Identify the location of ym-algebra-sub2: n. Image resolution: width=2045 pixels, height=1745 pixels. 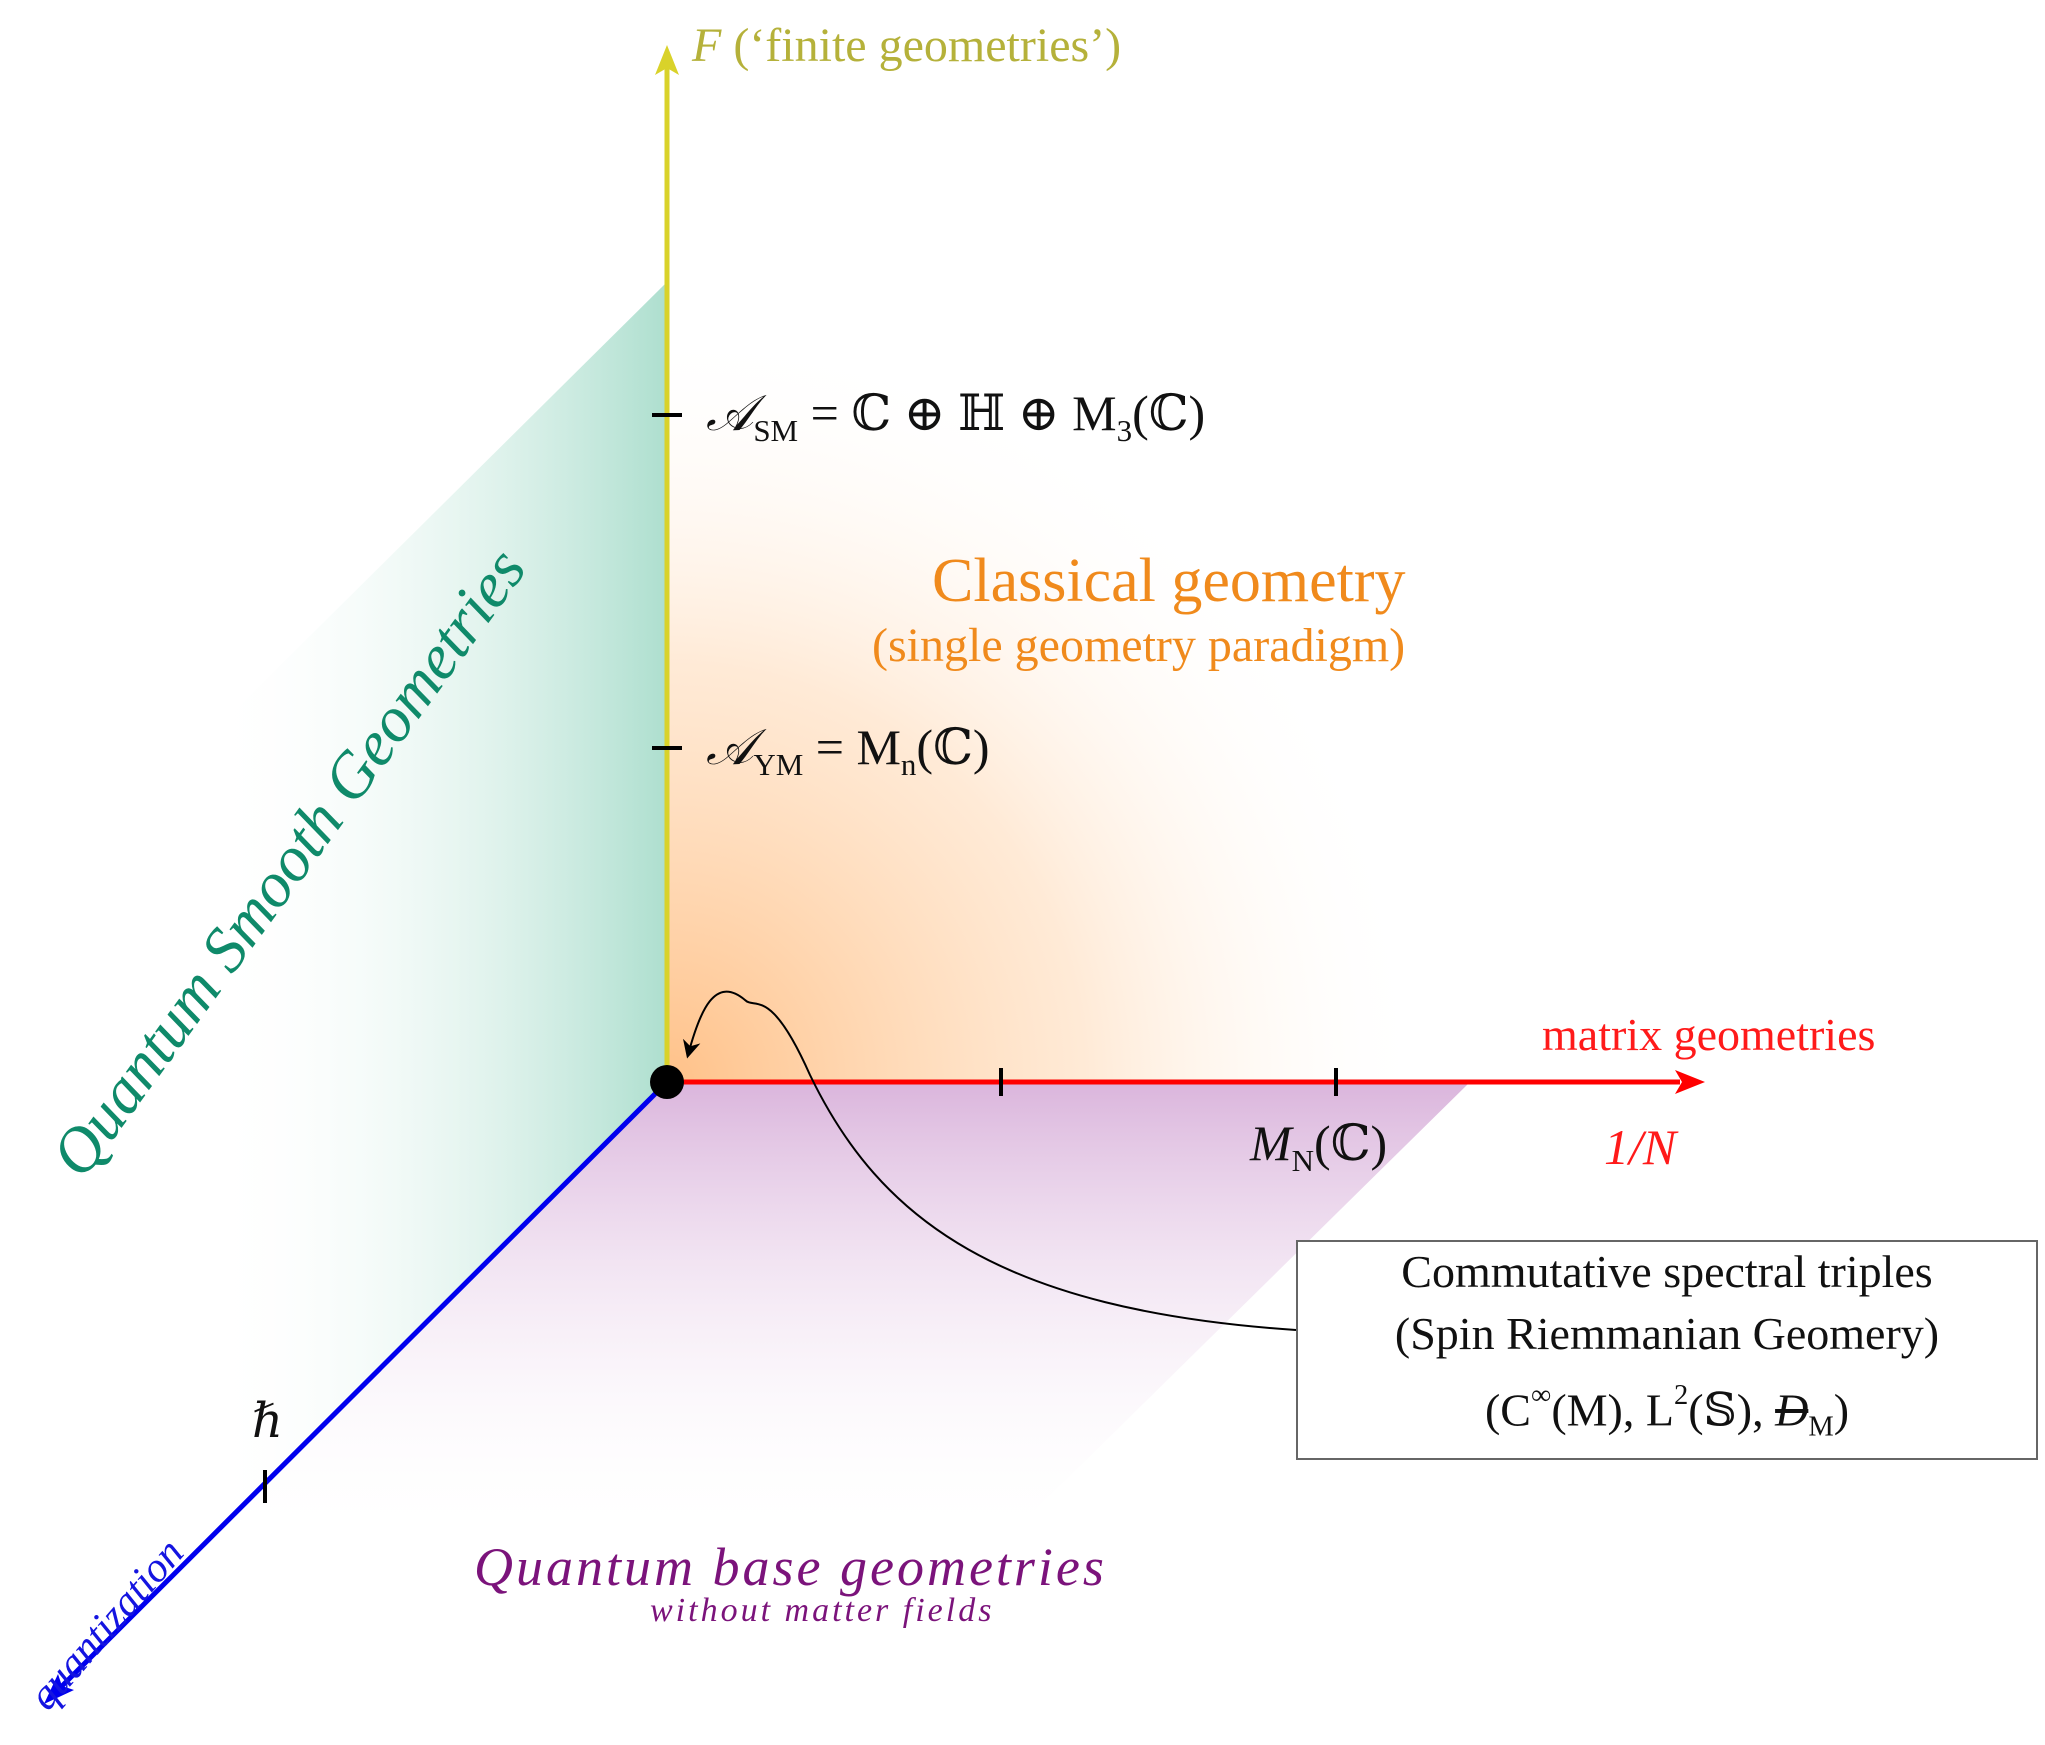
(908, 764).